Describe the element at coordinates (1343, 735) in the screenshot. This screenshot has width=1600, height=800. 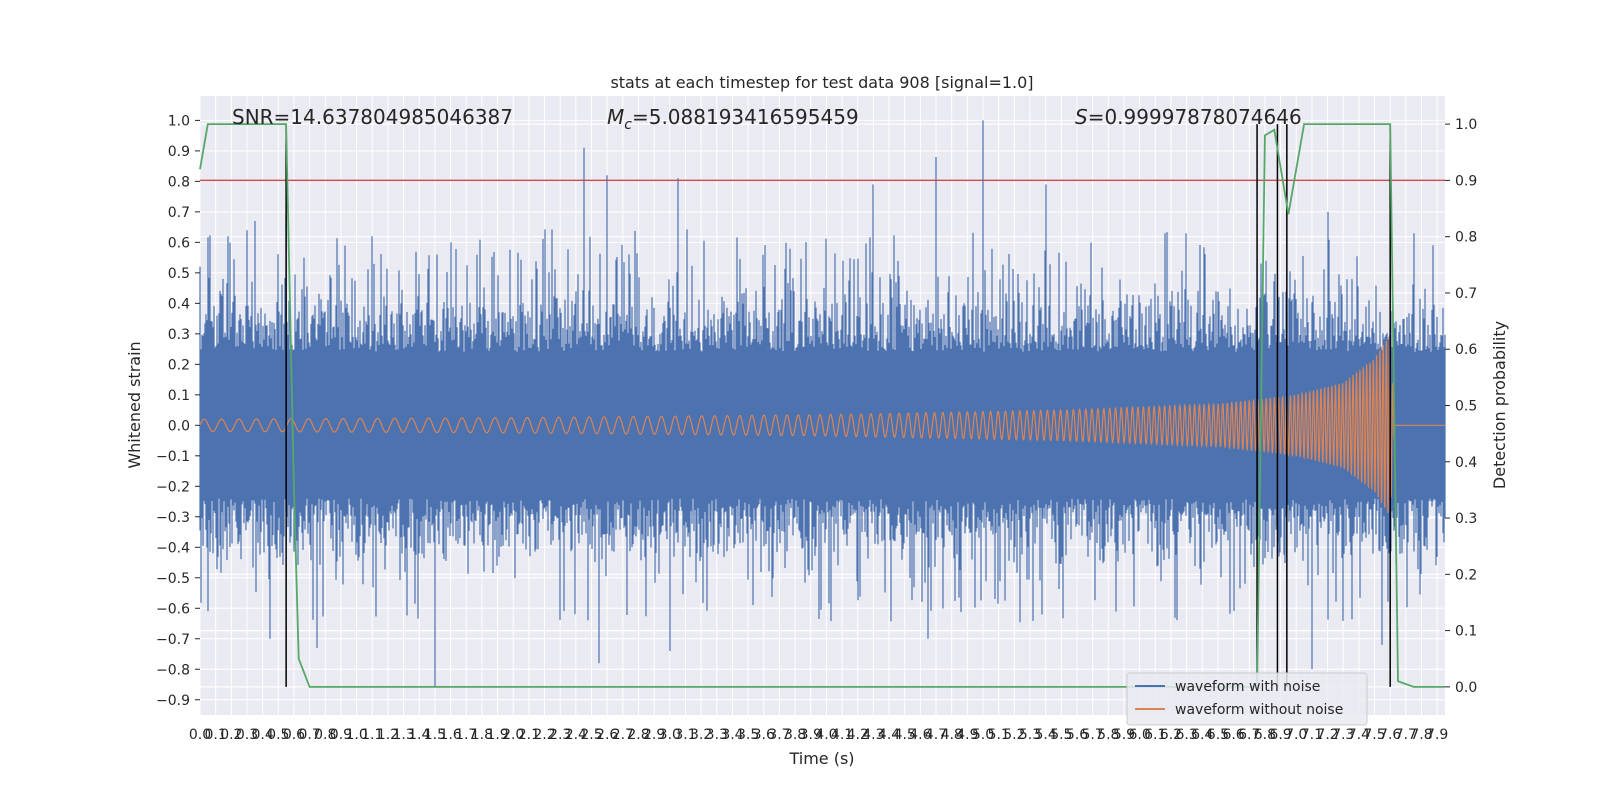
I see `x-tick-label: 7.3` at that location.